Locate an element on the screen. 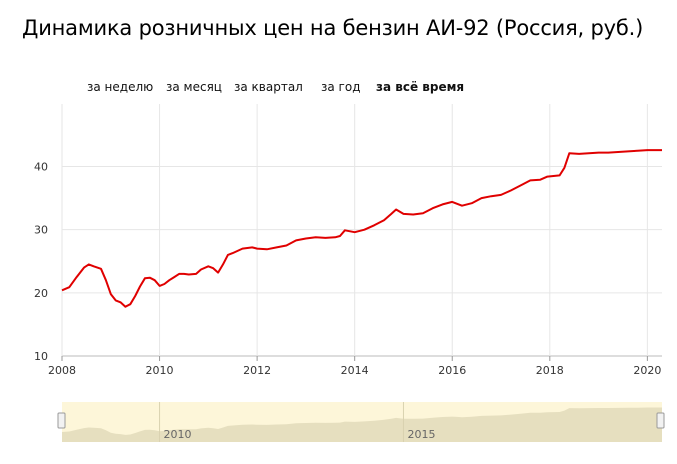 This screenshot has height=464, width=677. tab-year: за год is located at coordinates (341, 87).